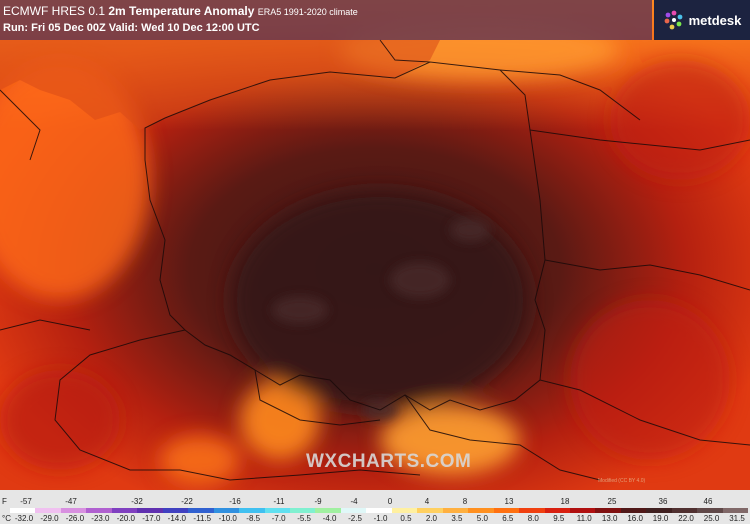  What do you see at coordinates (673, 20) in the screenshot?
I see `metdesk-flower-icon` at bounding box center [673, 20].